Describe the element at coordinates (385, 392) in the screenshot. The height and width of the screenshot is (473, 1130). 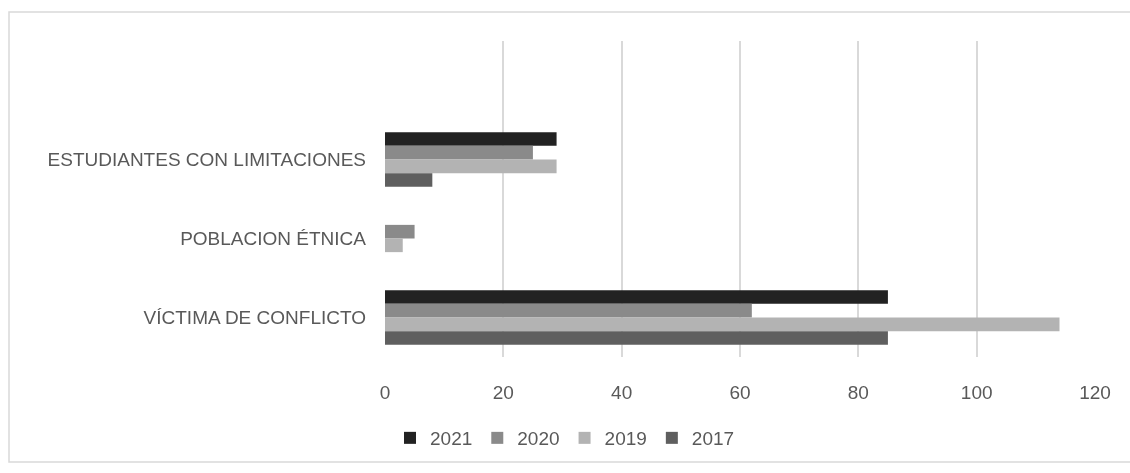
I see `x-tick-label: 0` at that location.